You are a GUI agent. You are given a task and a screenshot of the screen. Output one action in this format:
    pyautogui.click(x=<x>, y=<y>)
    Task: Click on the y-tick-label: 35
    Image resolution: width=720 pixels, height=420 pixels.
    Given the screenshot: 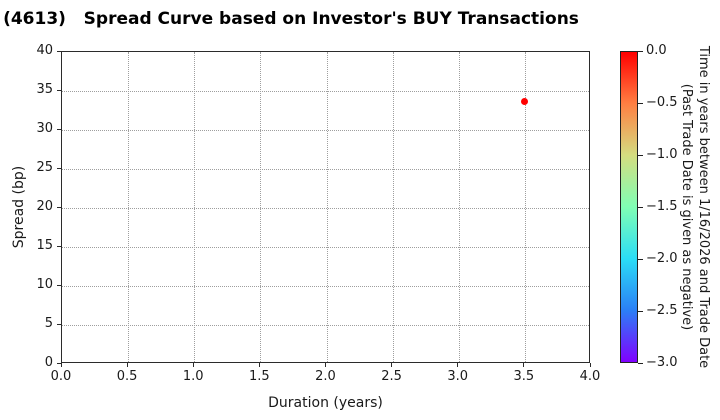 What is the action you would take?
    pyautogui.click(x=44, y=89)
    